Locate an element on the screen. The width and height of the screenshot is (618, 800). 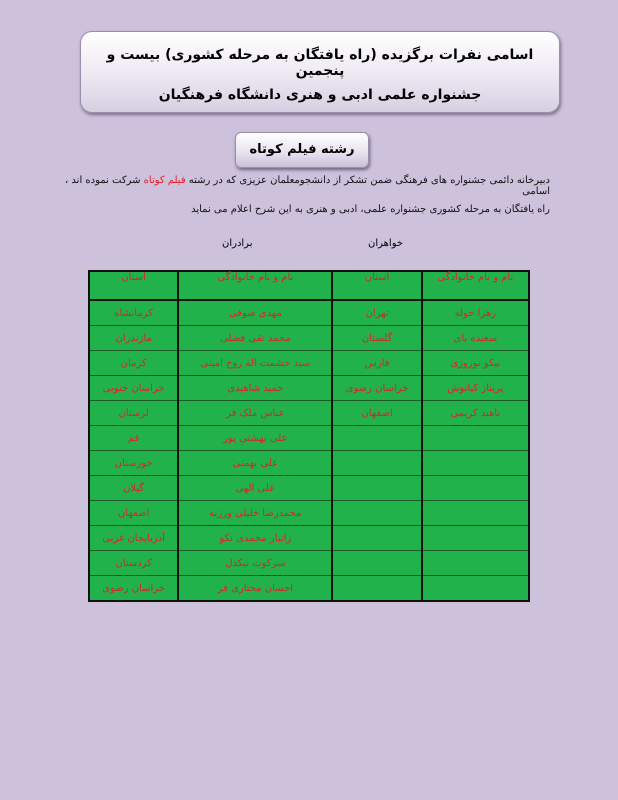
table-row: سرکوت نیکدل کردستان is located at coordinates (309, 563).